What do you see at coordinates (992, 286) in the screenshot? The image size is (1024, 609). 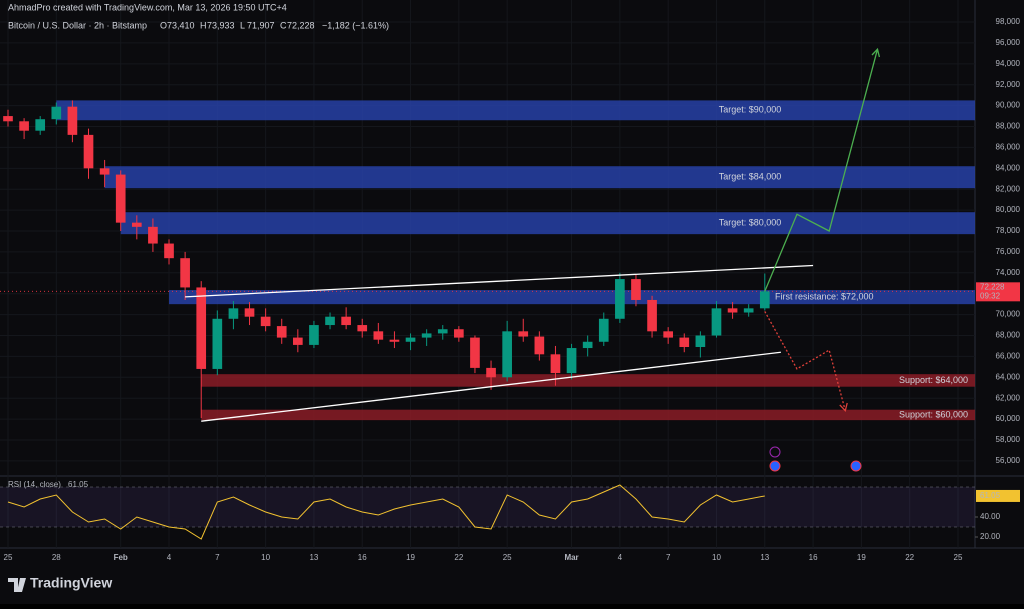 I see `last-price-label: 72,228` at bounding box center [992, 286].